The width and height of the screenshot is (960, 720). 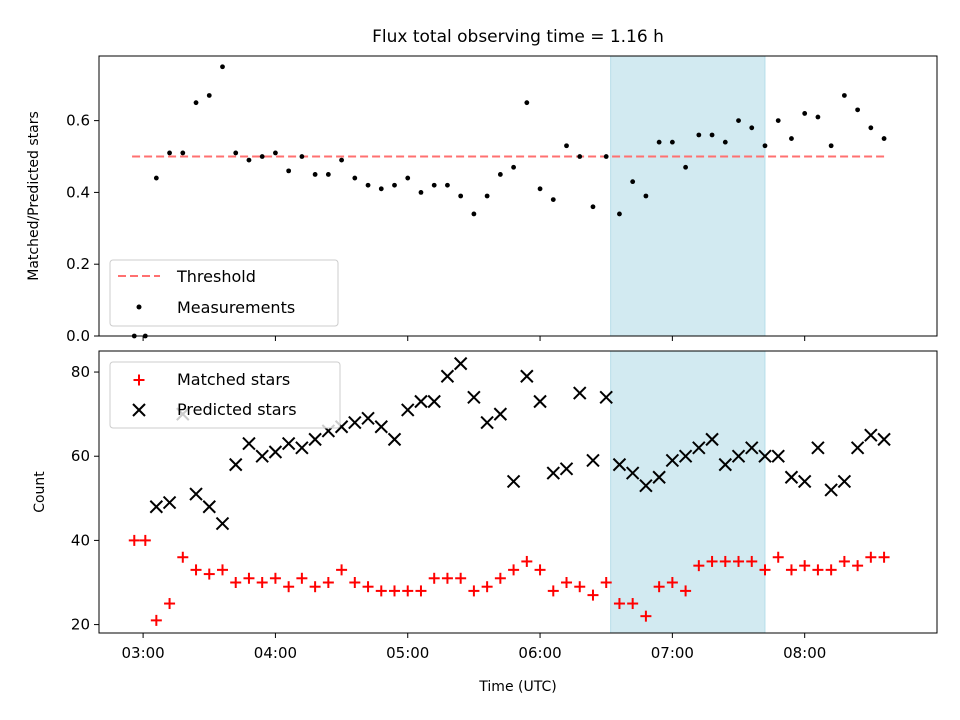 I want to click on top-legend: Threshold Measurements, so click(x=224, y=293).